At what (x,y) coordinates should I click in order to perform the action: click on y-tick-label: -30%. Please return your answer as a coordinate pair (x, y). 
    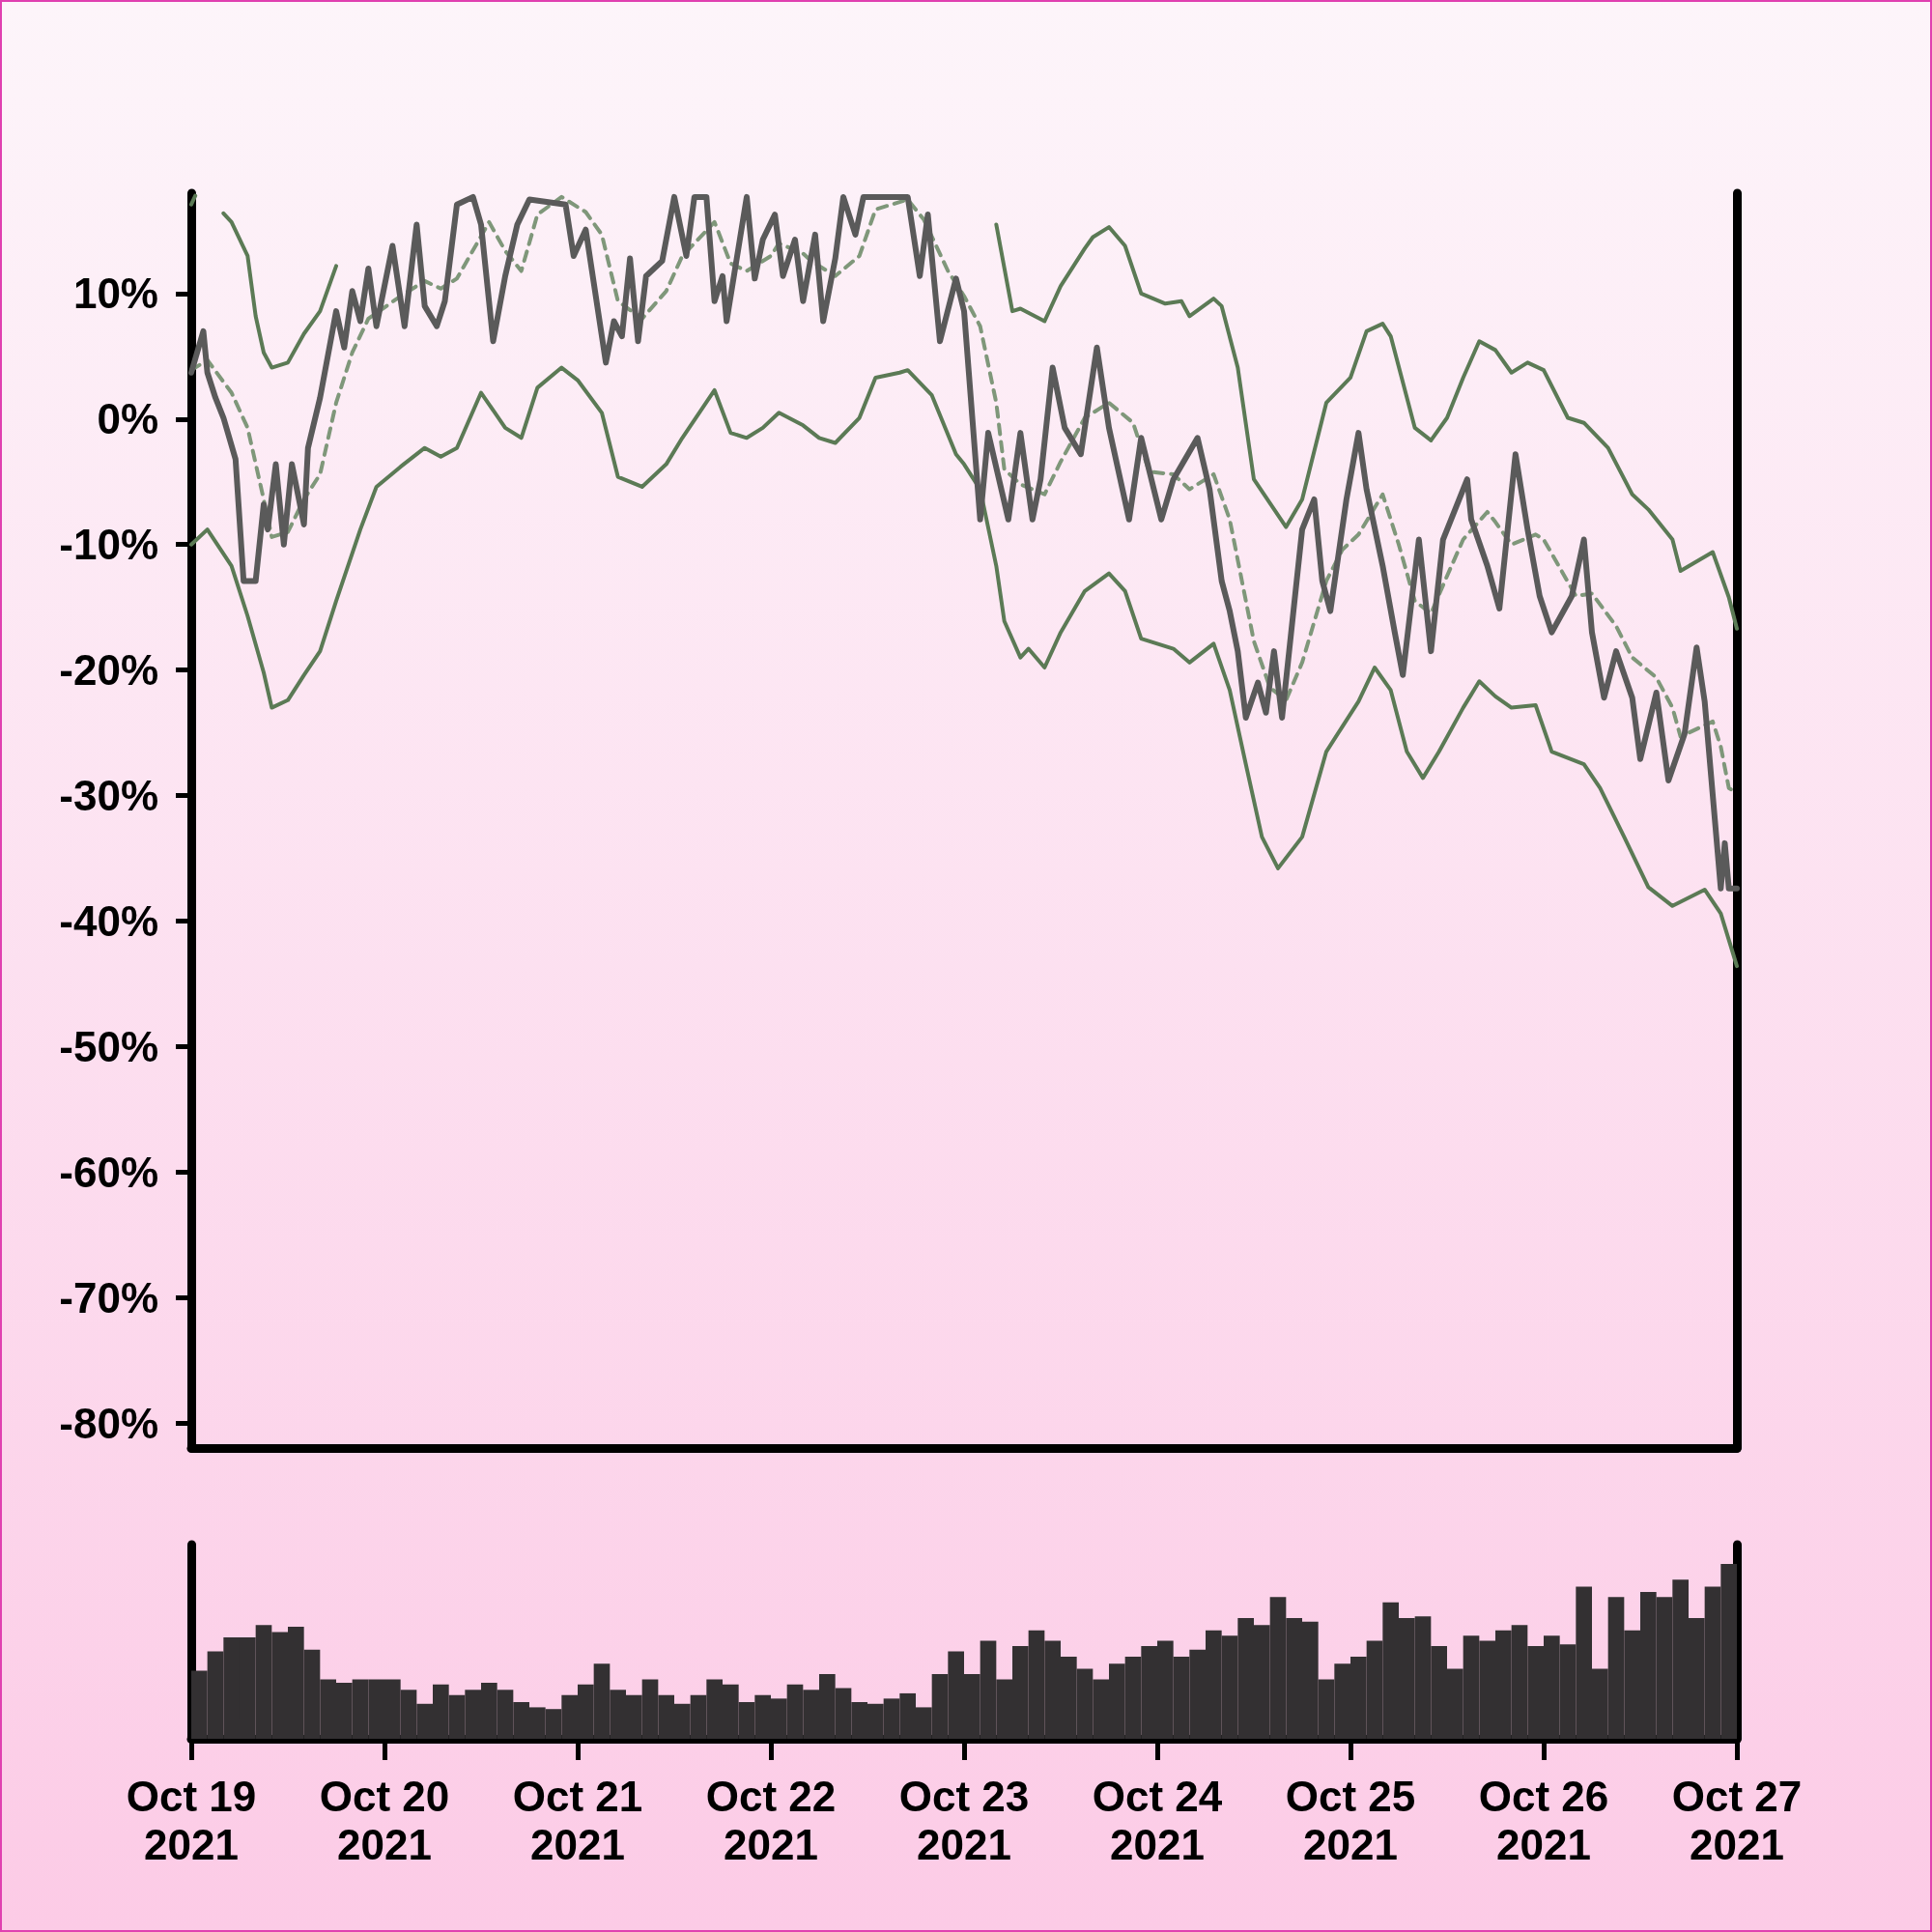
    Looking at the image, I should click on (108, 796).